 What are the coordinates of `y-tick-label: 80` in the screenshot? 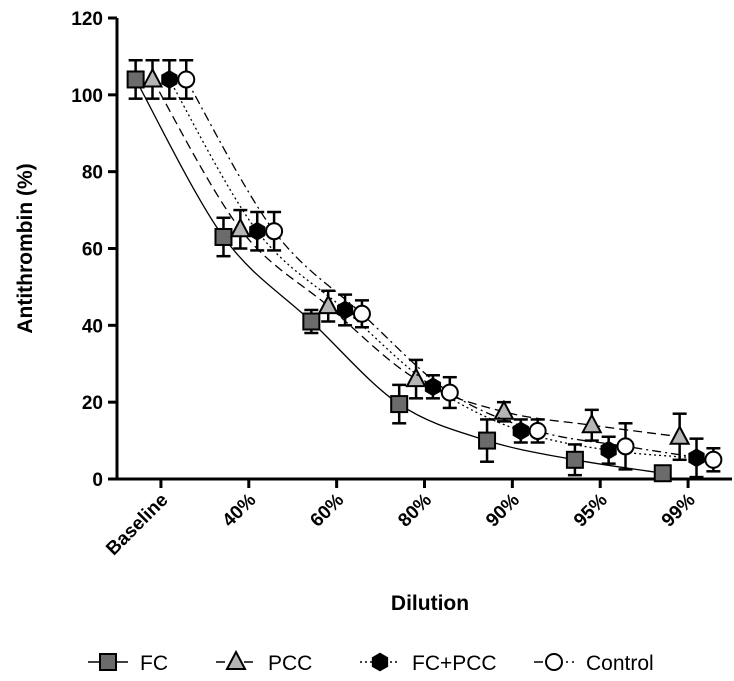 It's located at (92, 173).